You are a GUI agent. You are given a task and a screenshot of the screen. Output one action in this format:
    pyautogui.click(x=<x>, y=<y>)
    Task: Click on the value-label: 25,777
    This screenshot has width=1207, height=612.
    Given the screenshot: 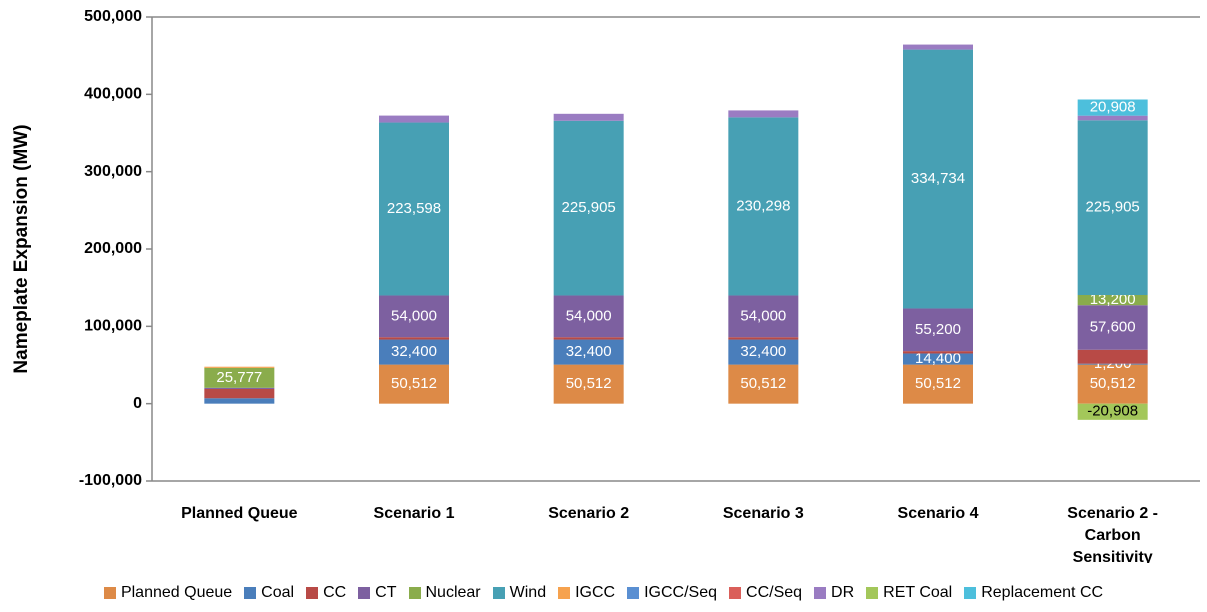 What is the action you would take?
    pyautogui.click(x=239, y=377)
    